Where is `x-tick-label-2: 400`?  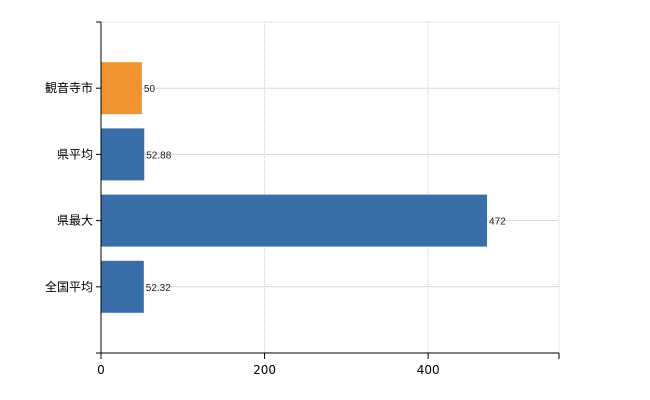
x-tick-label-2: 400 is located at coordinates (428, 370).